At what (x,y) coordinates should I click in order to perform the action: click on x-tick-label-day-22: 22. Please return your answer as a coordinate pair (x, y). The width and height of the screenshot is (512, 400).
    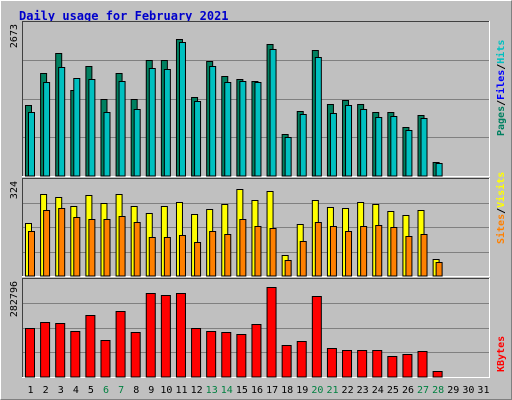
    Looking at the image, I should click on (348, 390).